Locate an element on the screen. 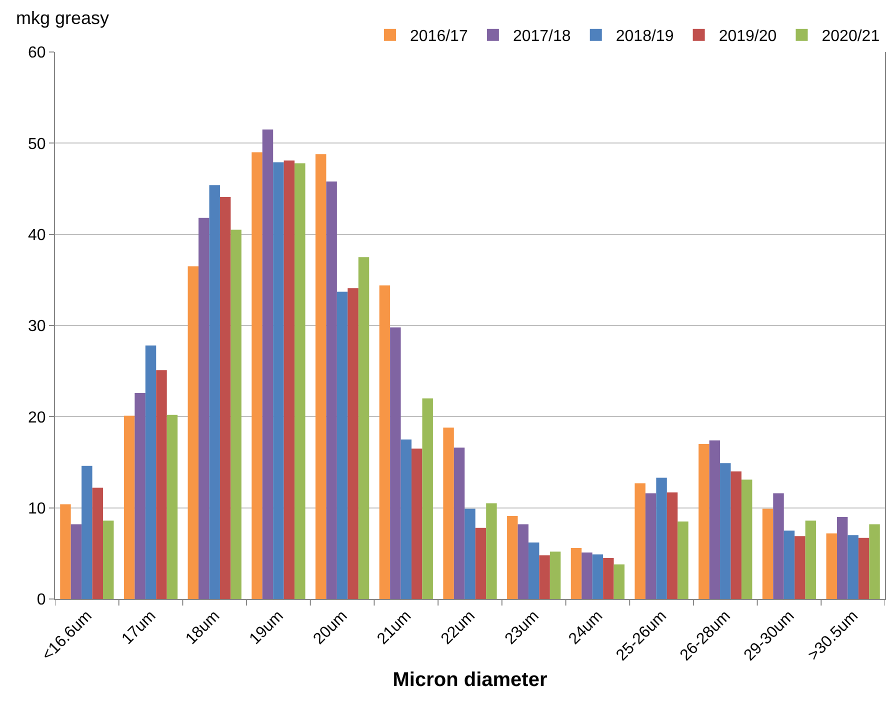 The width and height of the screenshot is (893, 704). y-tick-label: 60 is located at coordinates (37, 53).